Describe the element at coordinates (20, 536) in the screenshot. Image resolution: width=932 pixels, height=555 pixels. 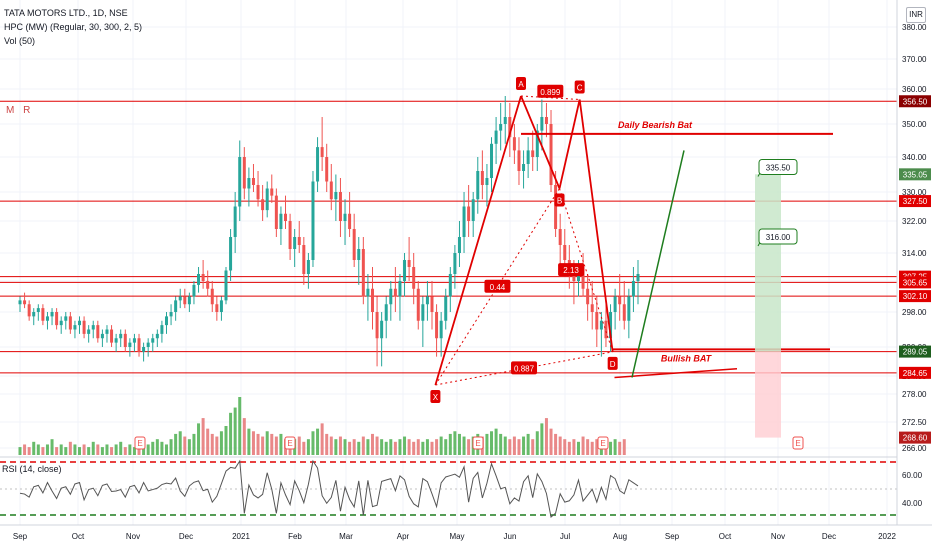
I see `x-tick-label: Sep` at that location.